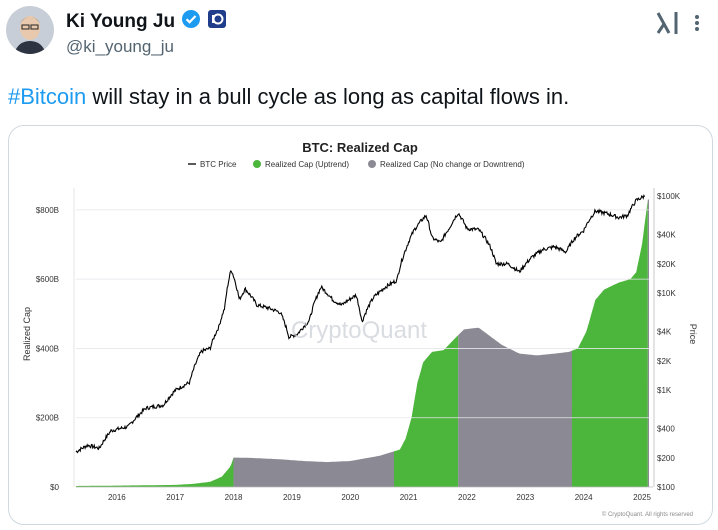 Image resolution: width=718 pixels, height=530 pixels. Describe the element at coordinates (666, 293) in the screenshot. I see `y2-tick-label-6: $10K` at that location.